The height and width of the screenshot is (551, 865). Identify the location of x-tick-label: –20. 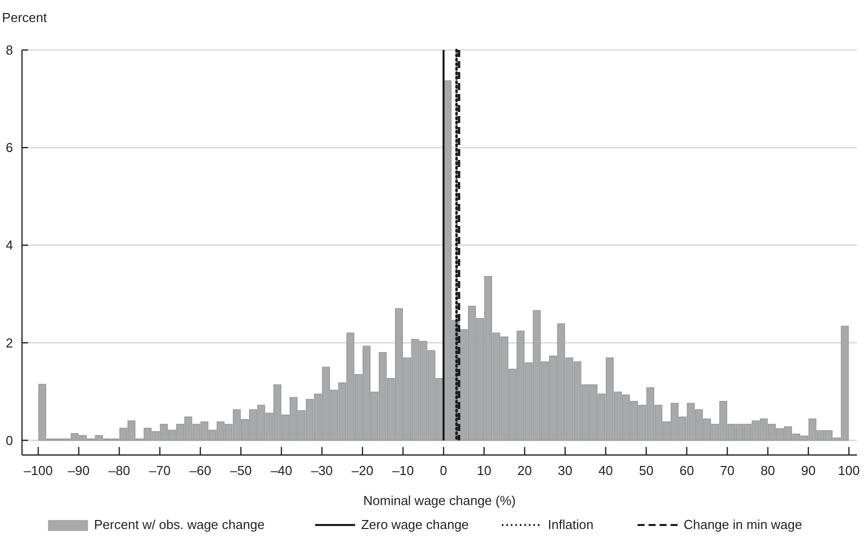
(363, 470).